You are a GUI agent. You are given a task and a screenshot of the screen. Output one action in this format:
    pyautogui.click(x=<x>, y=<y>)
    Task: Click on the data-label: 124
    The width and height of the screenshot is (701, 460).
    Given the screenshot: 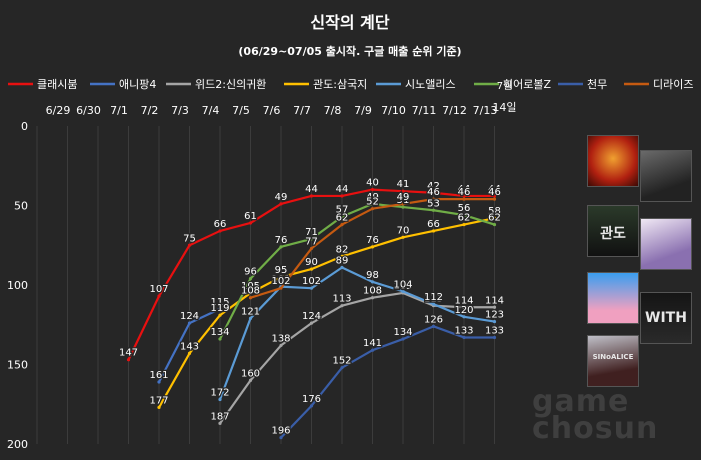 What is the action you would take?
    pyautogui.click(x=311, y=316)
    